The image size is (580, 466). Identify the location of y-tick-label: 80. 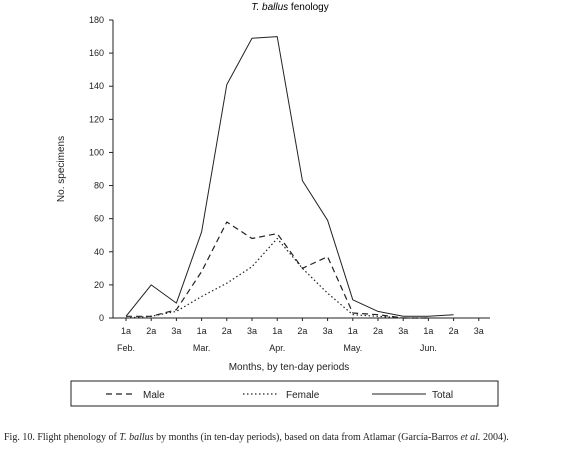
(99, 186).